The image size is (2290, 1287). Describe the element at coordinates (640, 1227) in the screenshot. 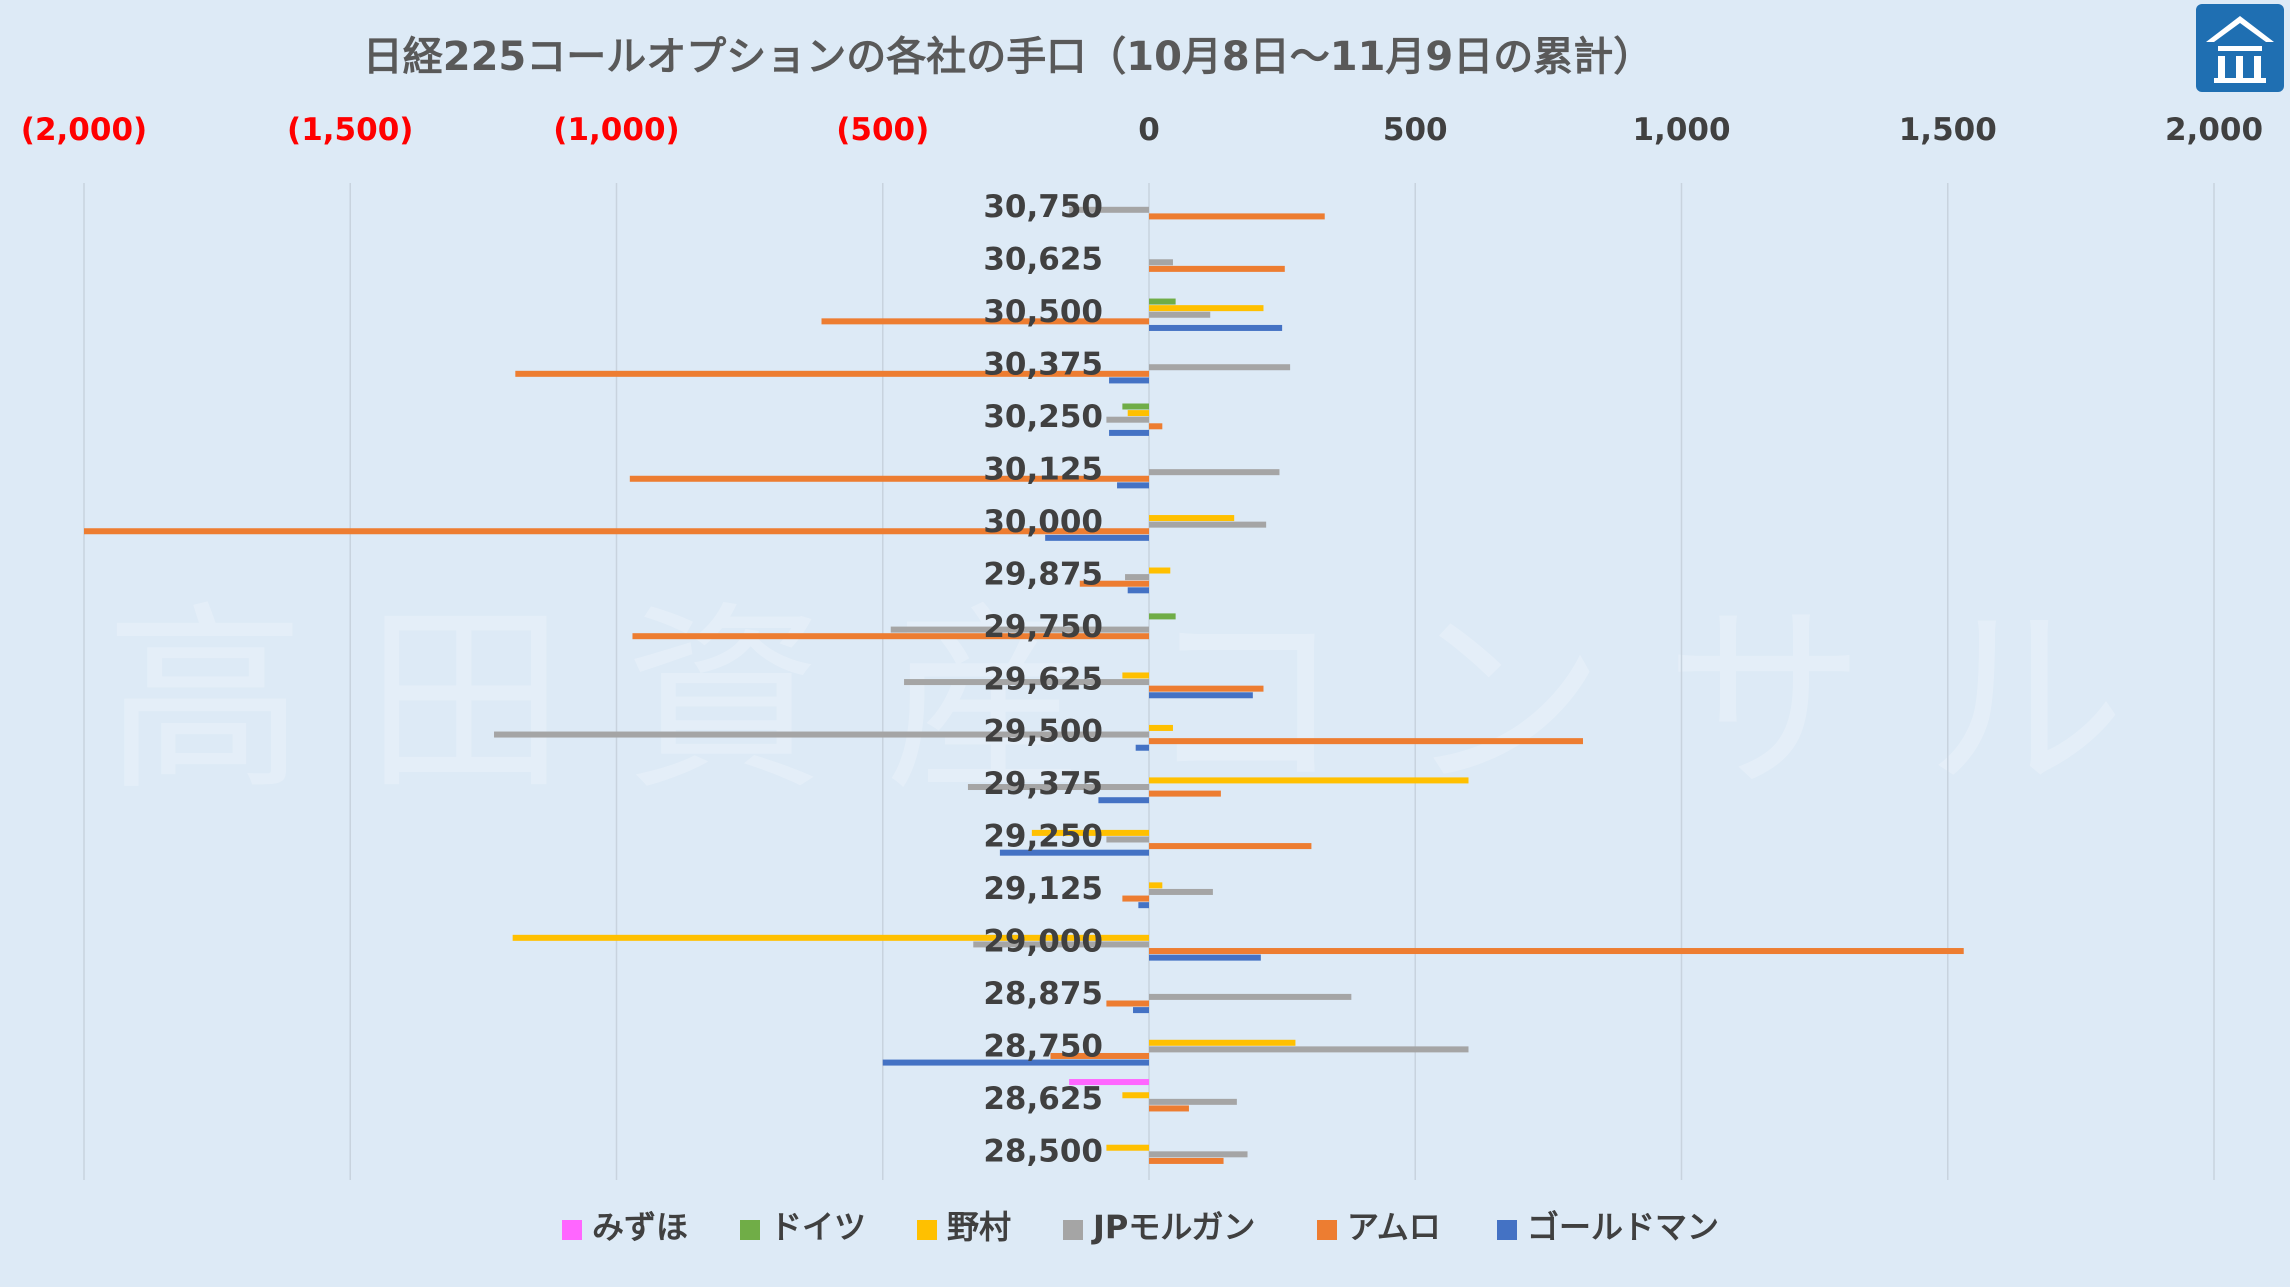

I see `legend-label-1: みずほ` at that location.